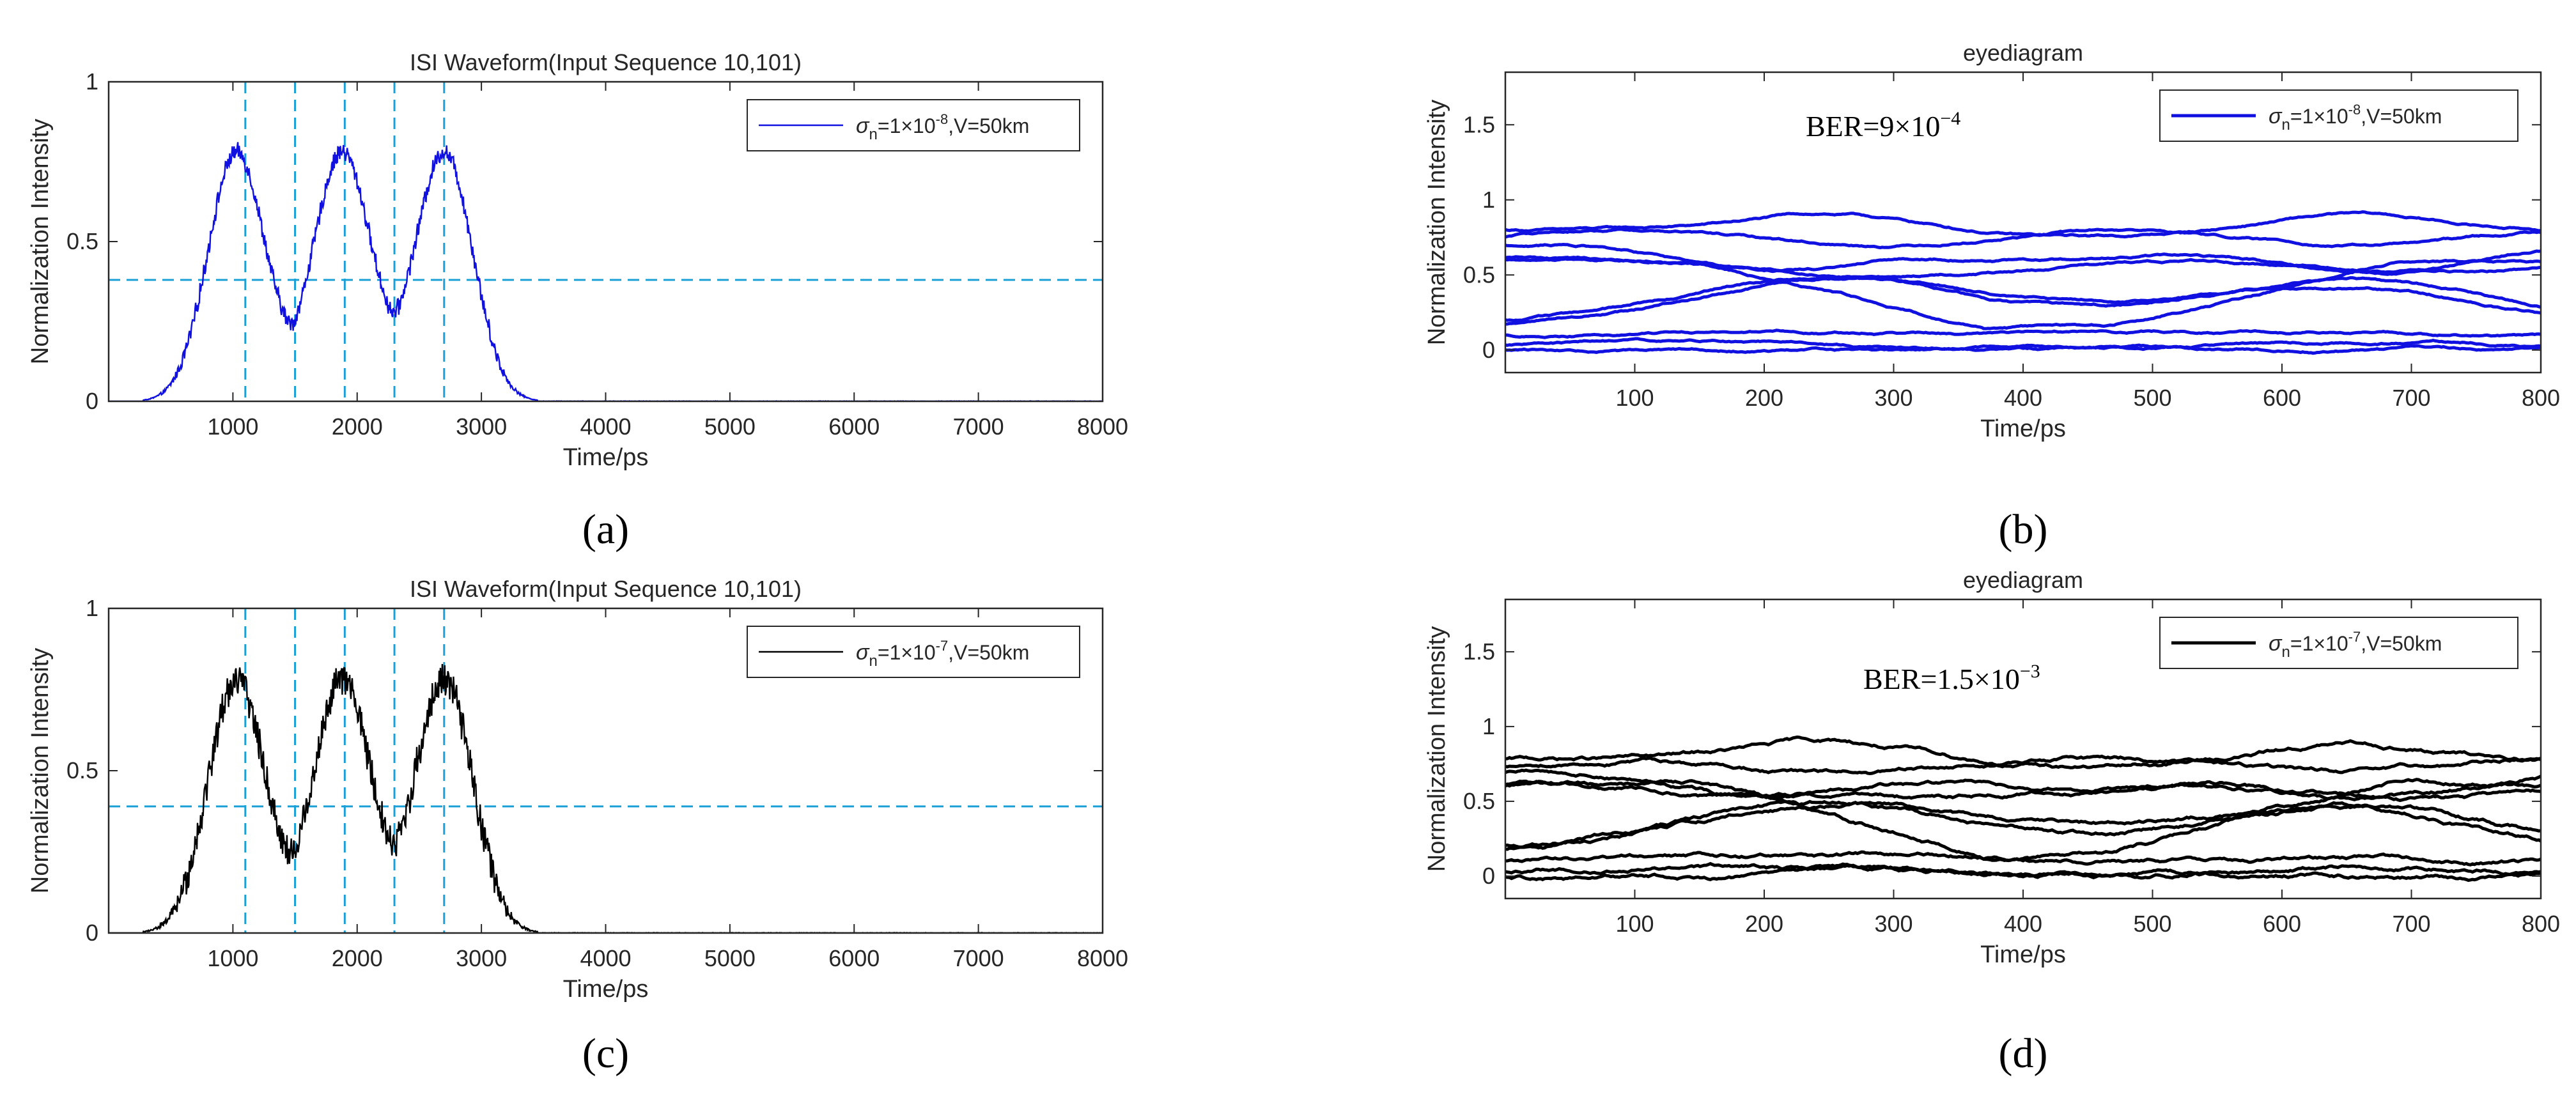  I want to click on panel-caption: (c), so click(605, 1053).